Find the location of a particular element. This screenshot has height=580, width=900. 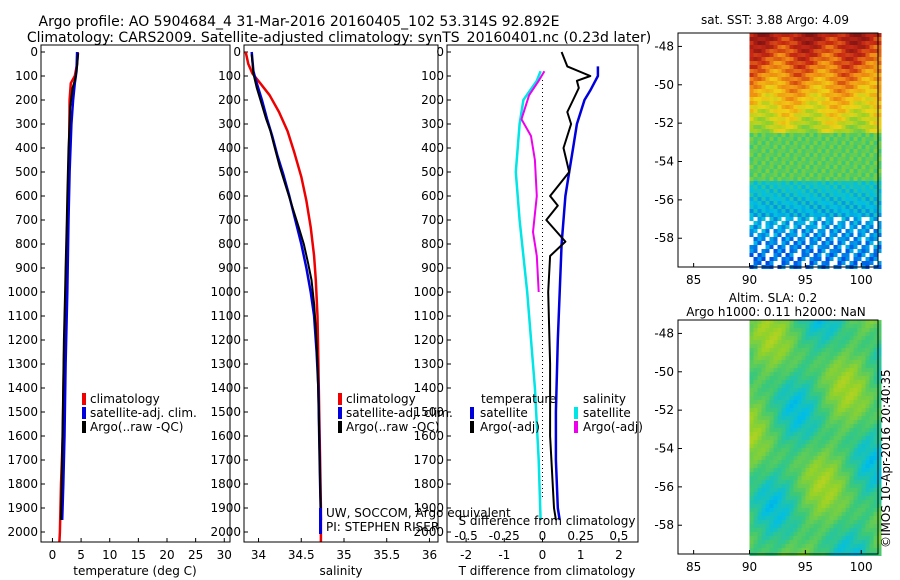

x-tick-label: 0 is located at coordinates (53, 555).